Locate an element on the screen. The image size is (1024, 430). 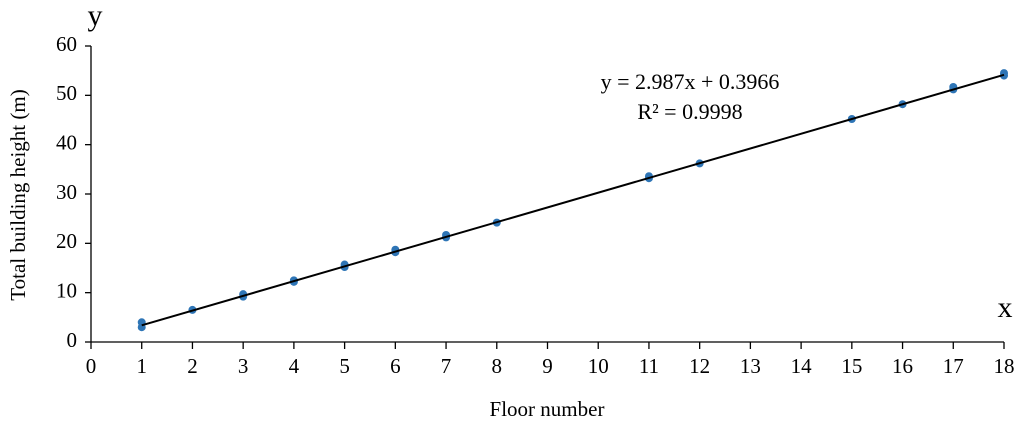
x-tick-label: 5 is located at coordinates (344, 366).